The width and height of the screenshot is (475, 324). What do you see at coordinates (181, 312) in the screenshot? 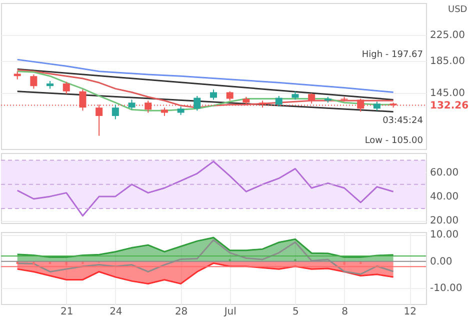
I see `x-tick-label: 28` at bounding box center [181, 312].